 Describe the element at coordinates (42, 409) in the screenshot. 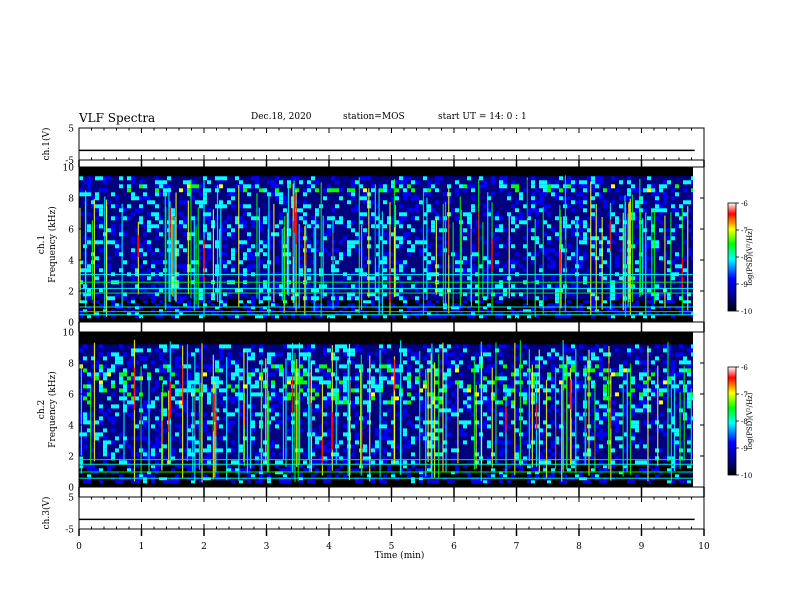

I see `ch2-frequency-ylabel-channel: ch.2` at that location.